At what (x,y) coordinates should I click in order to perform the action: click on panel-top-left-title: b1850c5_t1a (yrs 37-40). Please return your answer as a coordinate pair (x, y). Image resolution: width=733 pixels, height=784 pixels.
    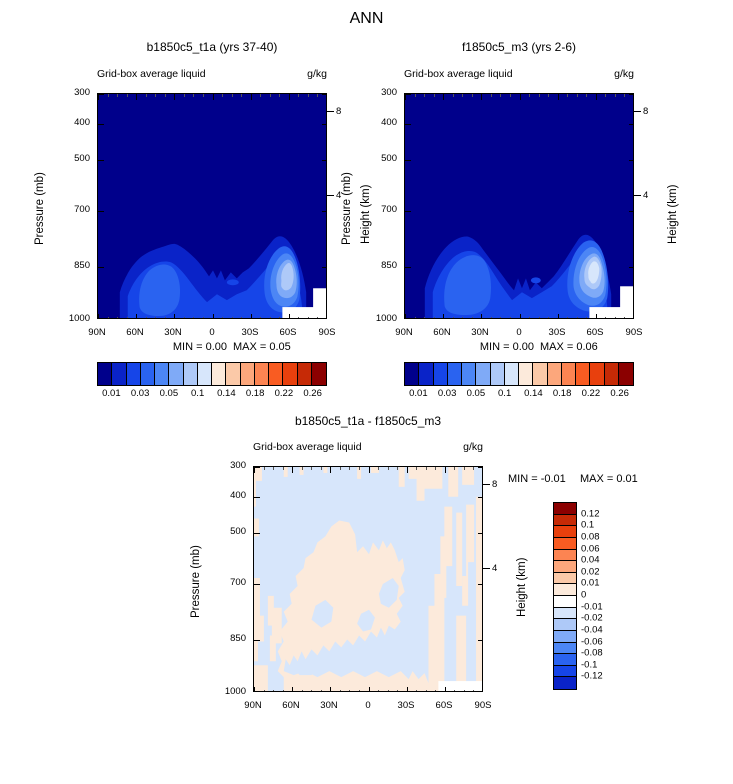
    Looking at the image, I should click on (212, 47).